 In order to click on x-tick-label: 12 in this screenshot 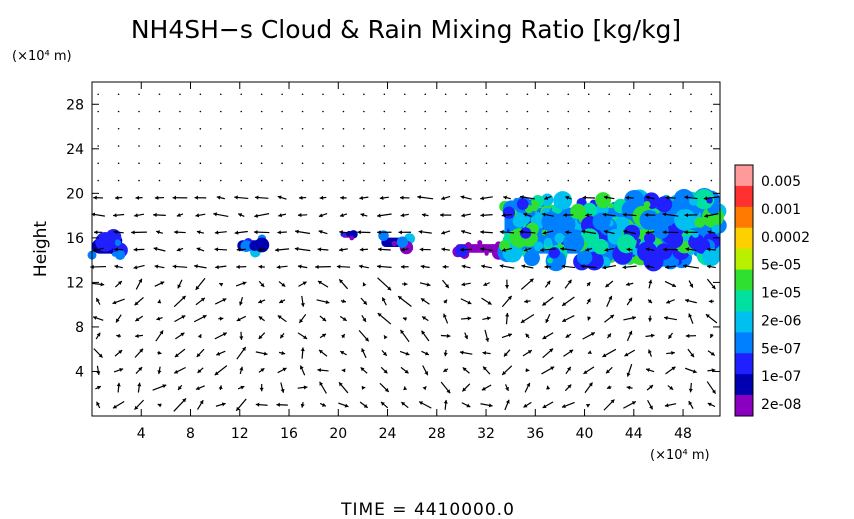, I will do `click(240, 434)`.